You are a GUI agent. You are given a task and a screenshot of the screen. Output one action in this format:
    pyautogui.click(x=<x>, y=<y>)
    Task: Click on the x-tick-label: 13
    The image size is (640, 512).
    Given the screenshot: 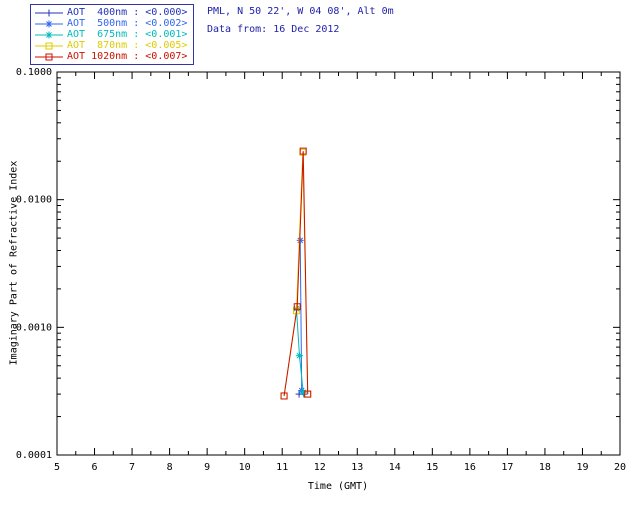 What is the action you would take?
    pyautogui.click(x=357, y=467)
    